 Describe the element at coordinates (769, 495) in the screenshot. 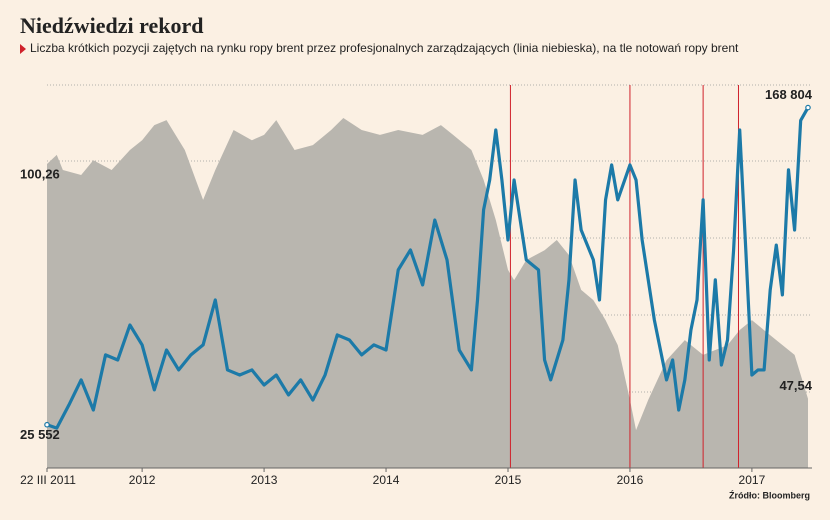

I see `source: Źródło: Bloomberg` at that location.